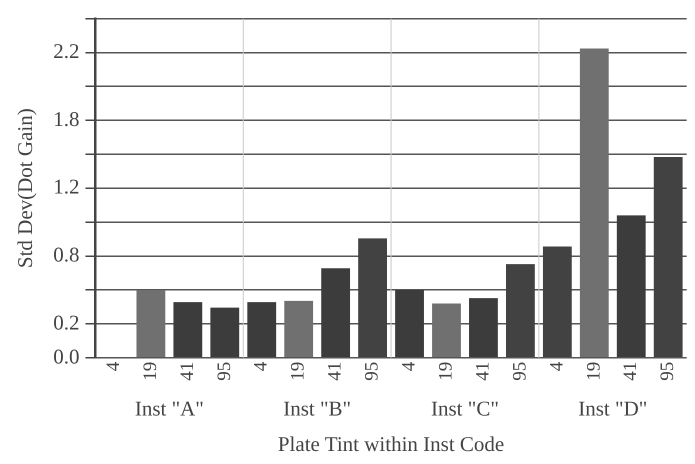  Describe the element at coordinates (66, 51) in the screenshot. I see `y-tick-label: 2.2` at that location.